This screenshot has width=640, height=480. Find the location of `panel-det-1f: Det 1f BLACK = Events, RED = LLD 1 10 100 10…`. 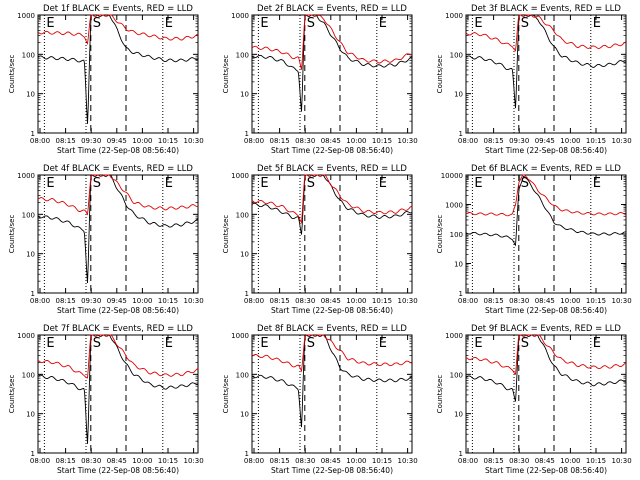

panel-det-1f: Det 1f BLACK = Events, RED = LLD 1 10 100 10… is located at coordinates (106, 79).